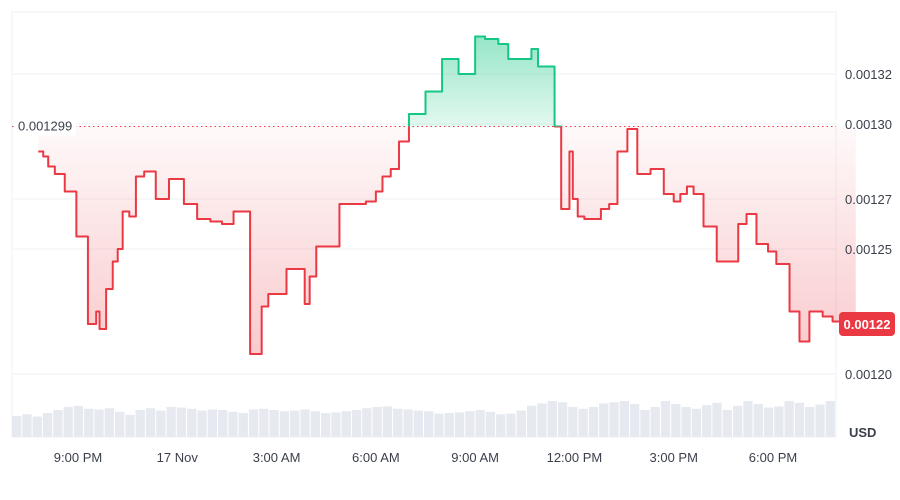 Image resolution: width=900 pixels, height=500 pixels. Describe the element at coordinates (862, 432) in the screenshot. I see `currency-label: USD` at that location.